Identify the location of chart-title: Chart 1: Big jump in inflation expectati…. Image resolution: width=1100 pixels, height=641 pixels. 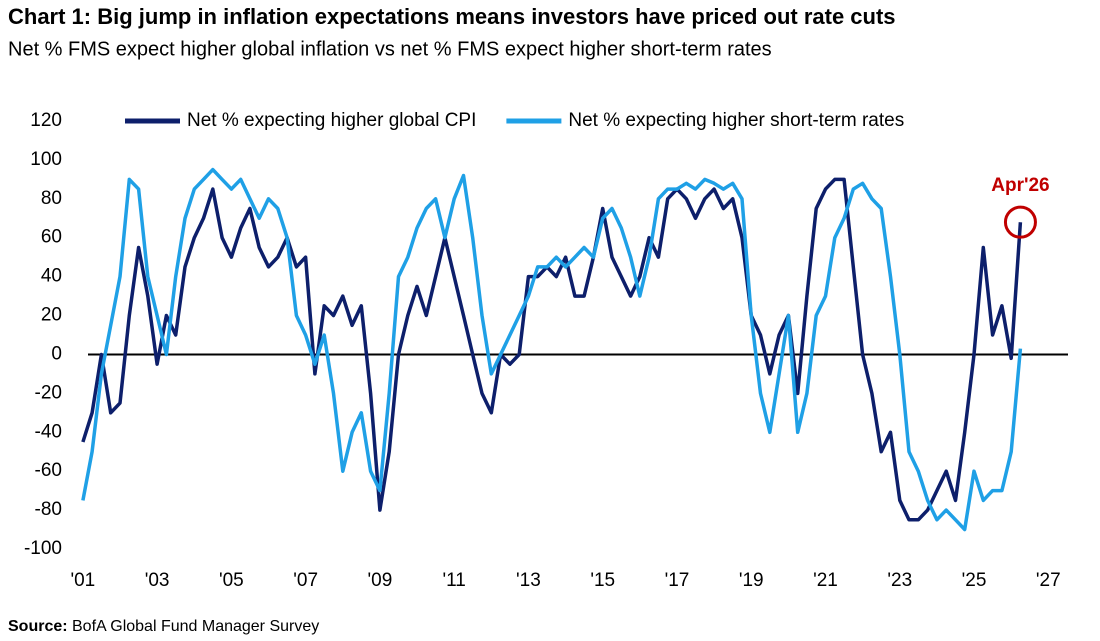
(452, 16).